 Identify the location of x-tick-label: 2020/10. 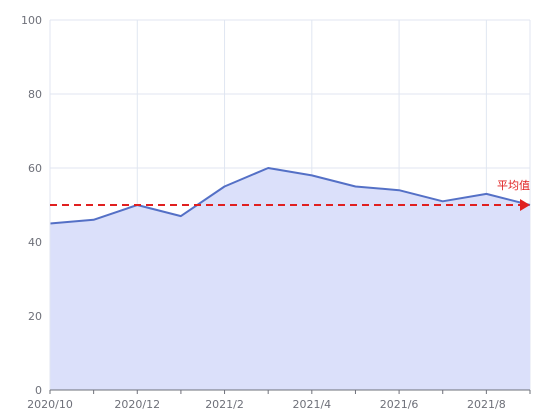
(50, 404).